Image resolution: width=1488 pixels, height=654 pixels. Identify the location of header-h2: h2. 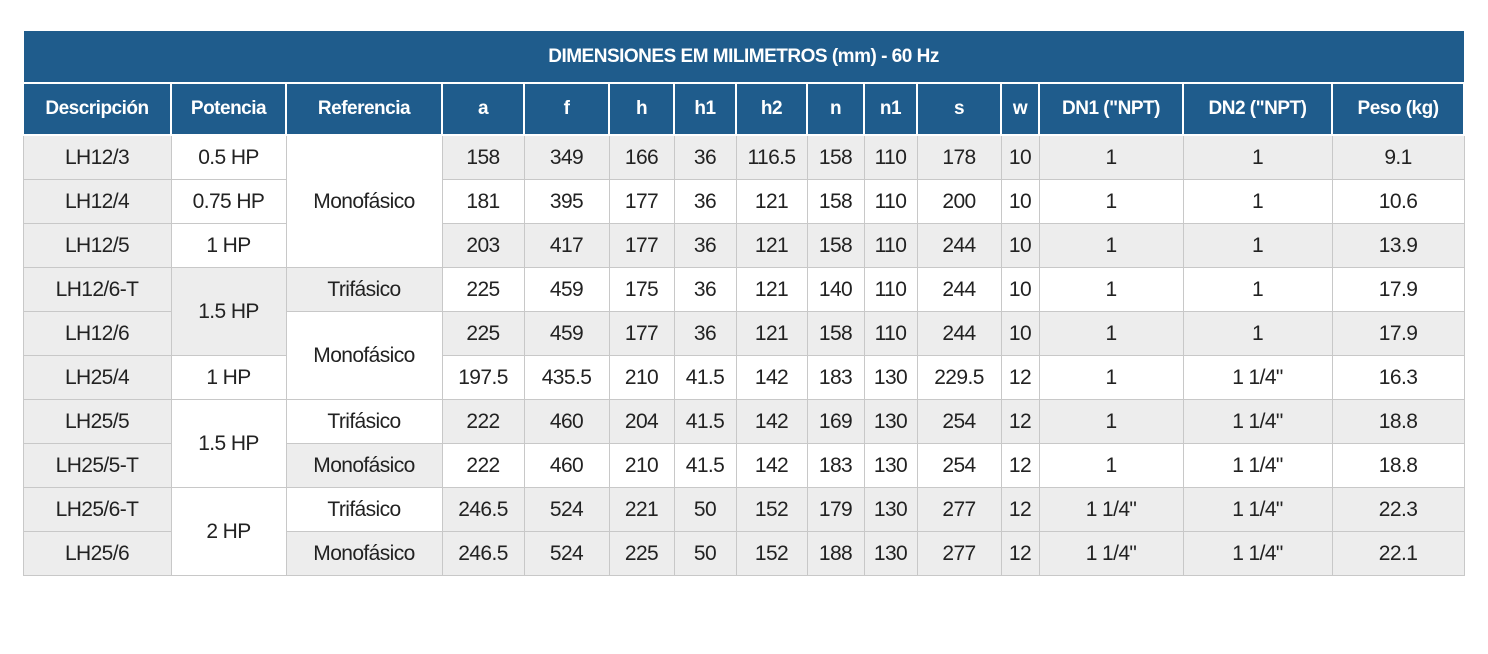
(771, 109).